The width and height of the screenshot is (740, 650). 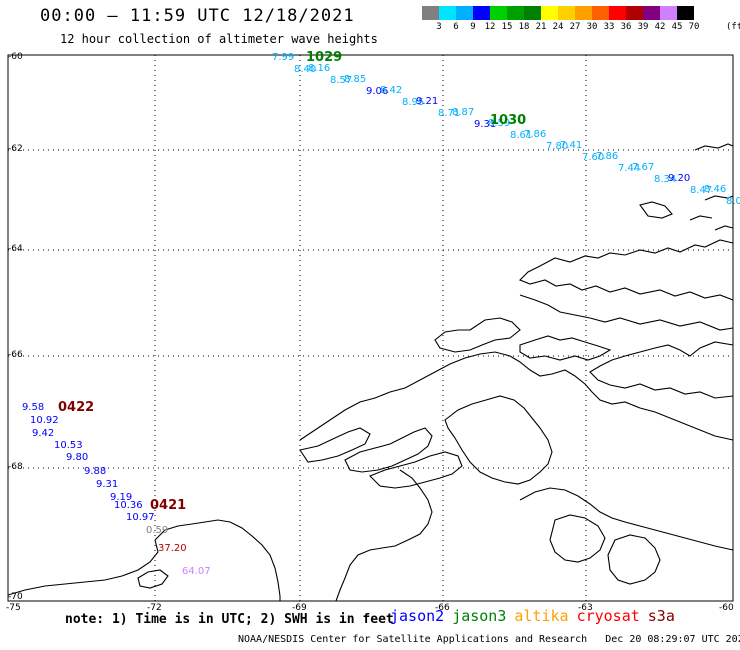 I want to click on colorbar-label: 21, so click(x=541, y=27).